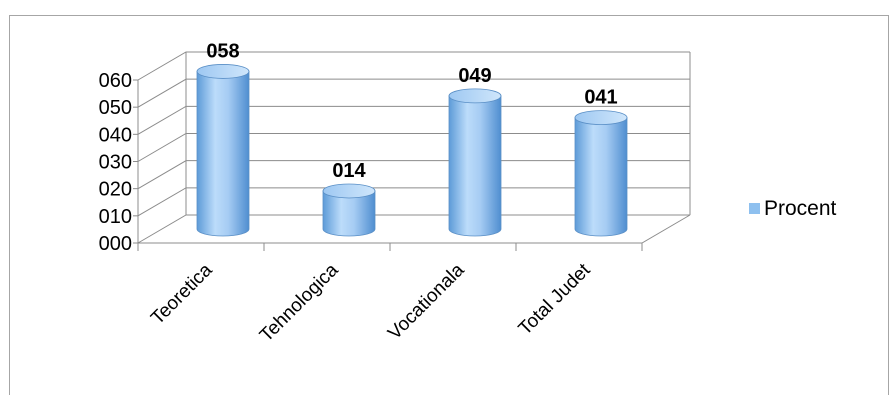  Describe the element at coordinates (115, 108) in the screenshot. I see `y-tick-label: 050` at that location.